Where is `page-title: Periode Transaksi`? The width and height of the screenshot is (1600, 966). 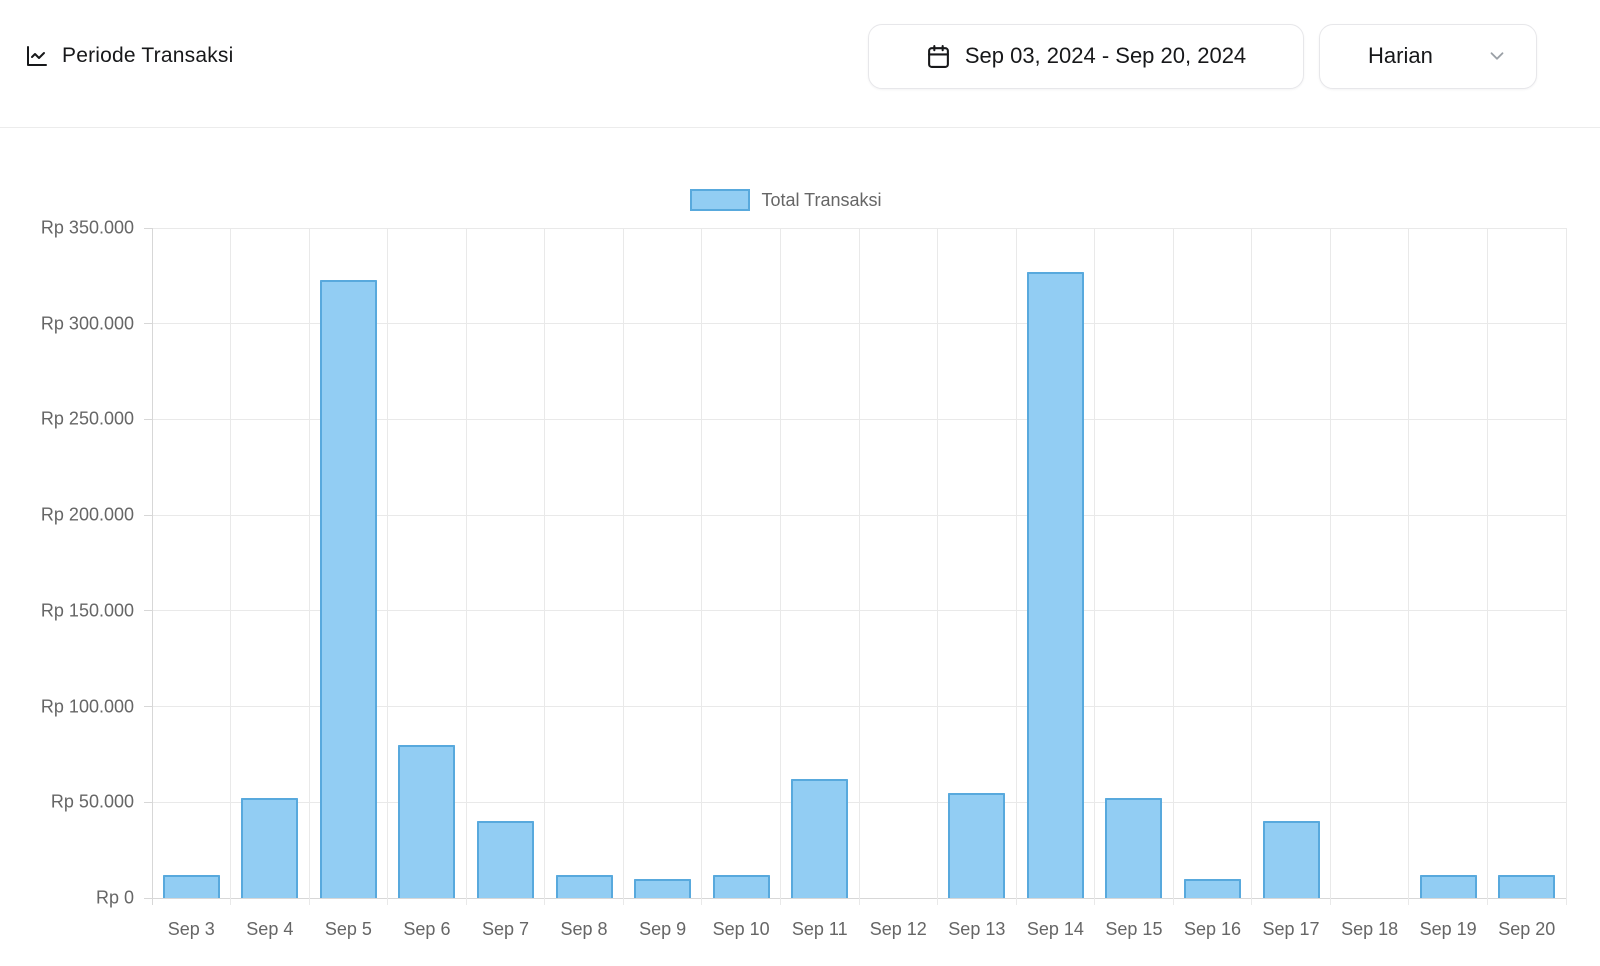 page-title: Periode Transaksi is located at coordinates (148, 55).